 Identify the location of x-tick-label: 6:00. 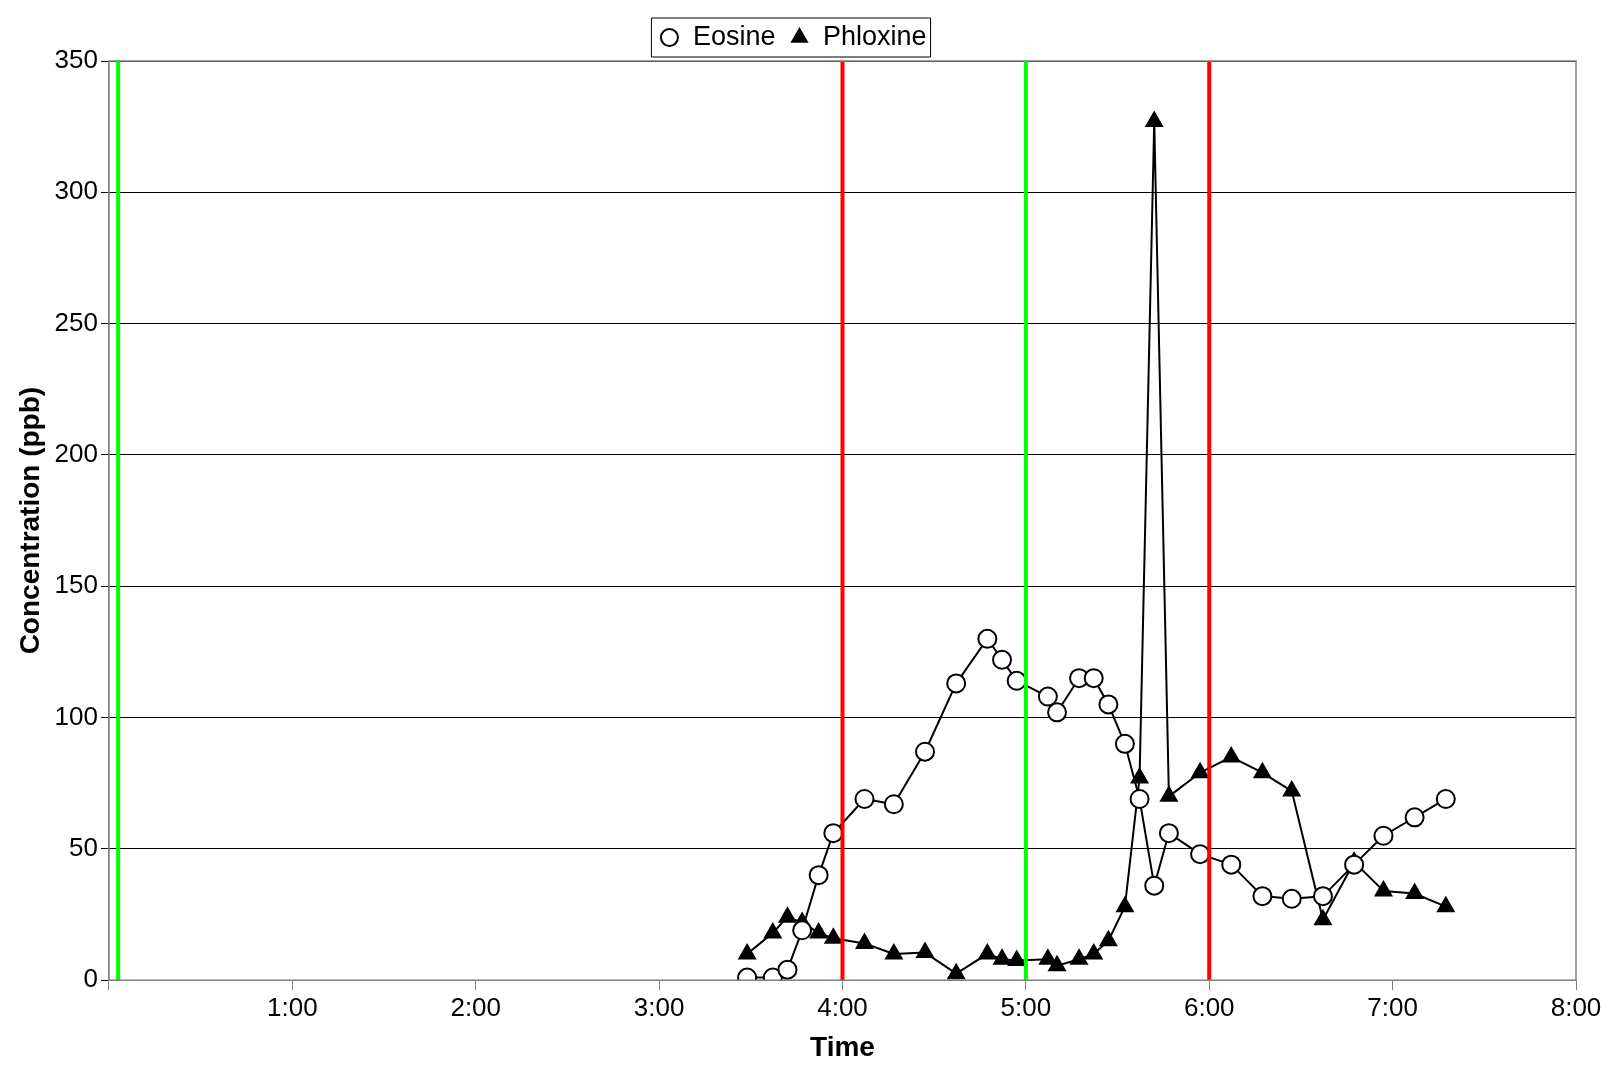
(1209, 1006).